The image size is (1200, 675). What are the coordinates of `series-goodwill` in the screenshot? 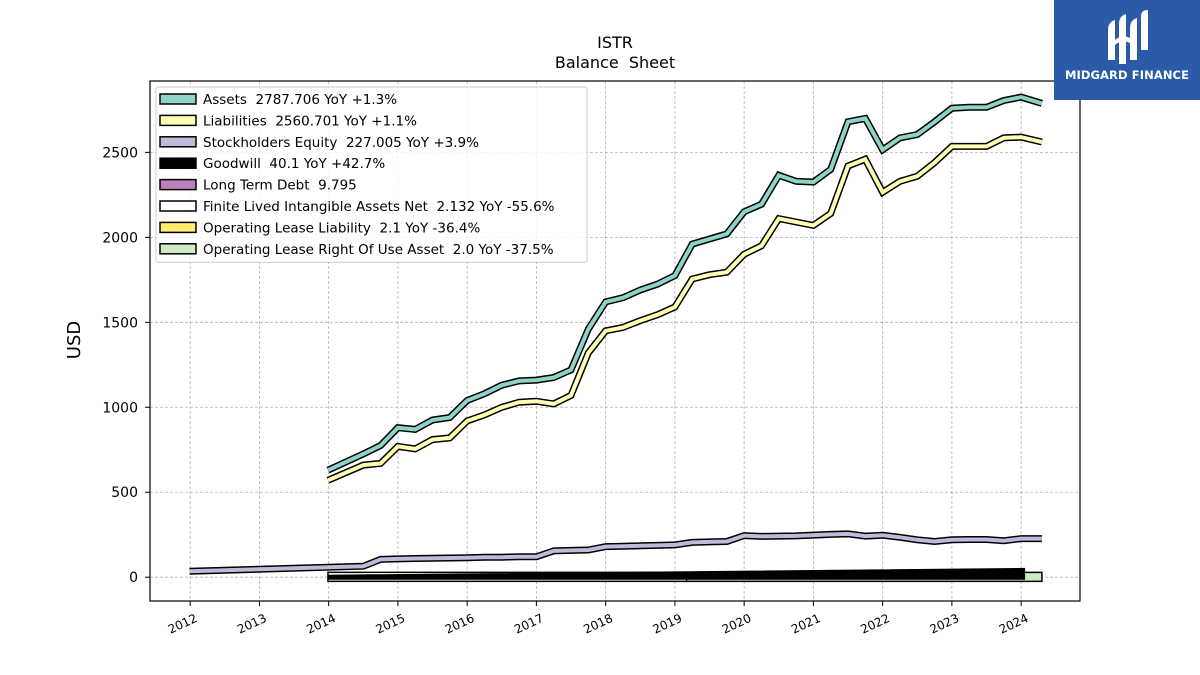 It's located at (676, 573).